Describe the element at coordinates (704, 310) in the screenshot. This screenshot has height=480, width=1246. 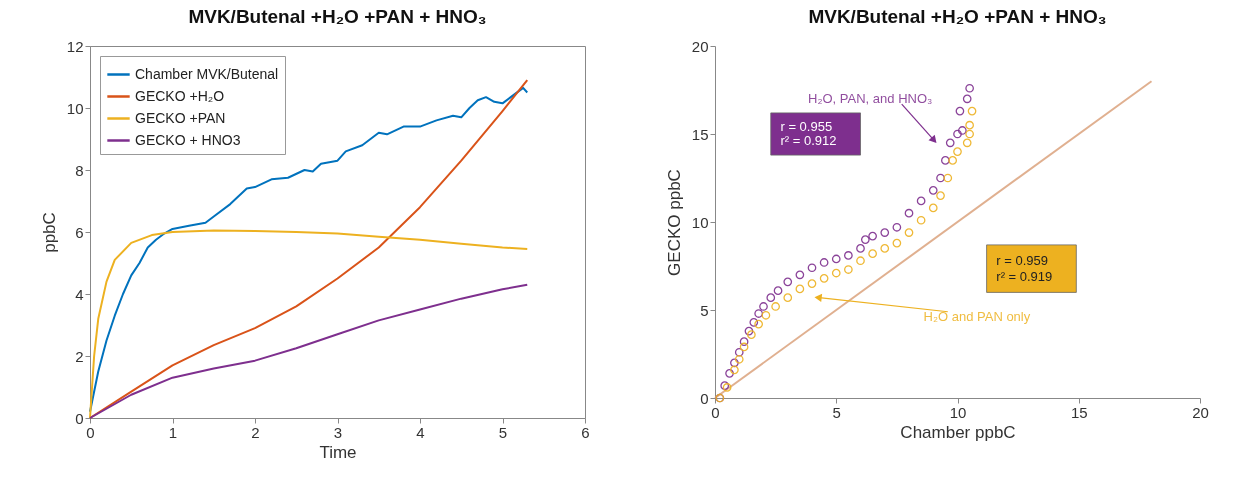
I see `y-tick-label: 5` at that location.